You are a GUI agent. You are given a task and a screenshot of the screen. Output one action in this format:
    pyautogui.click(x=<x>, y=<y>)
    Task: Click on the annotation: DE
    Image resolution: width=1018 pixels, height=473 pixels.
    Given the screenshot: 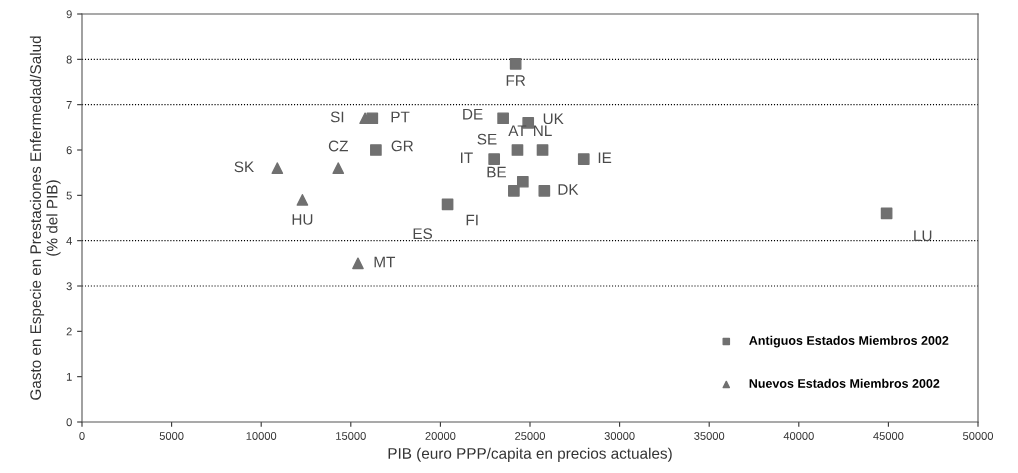 What is the action you would take?
    pyautogui.click(x=473, y=114)
    